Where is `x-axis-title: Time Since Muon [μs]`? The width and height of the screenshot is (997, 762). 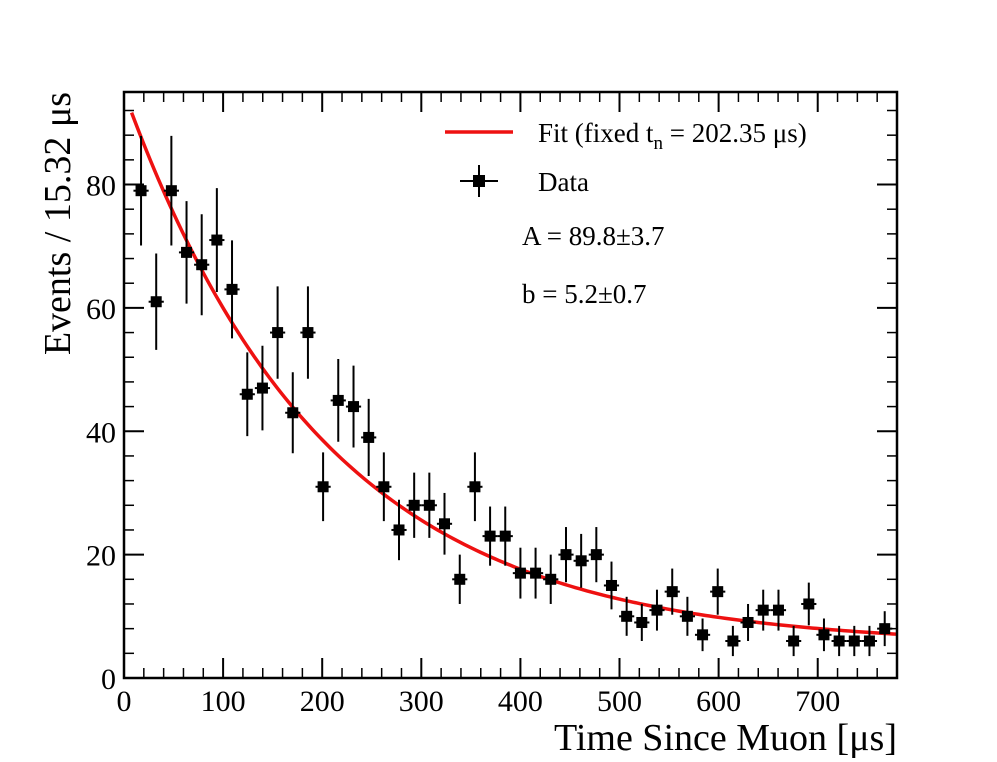
x-axis-title: Time Since Muon [μs] is located at coordinates (725, 738).